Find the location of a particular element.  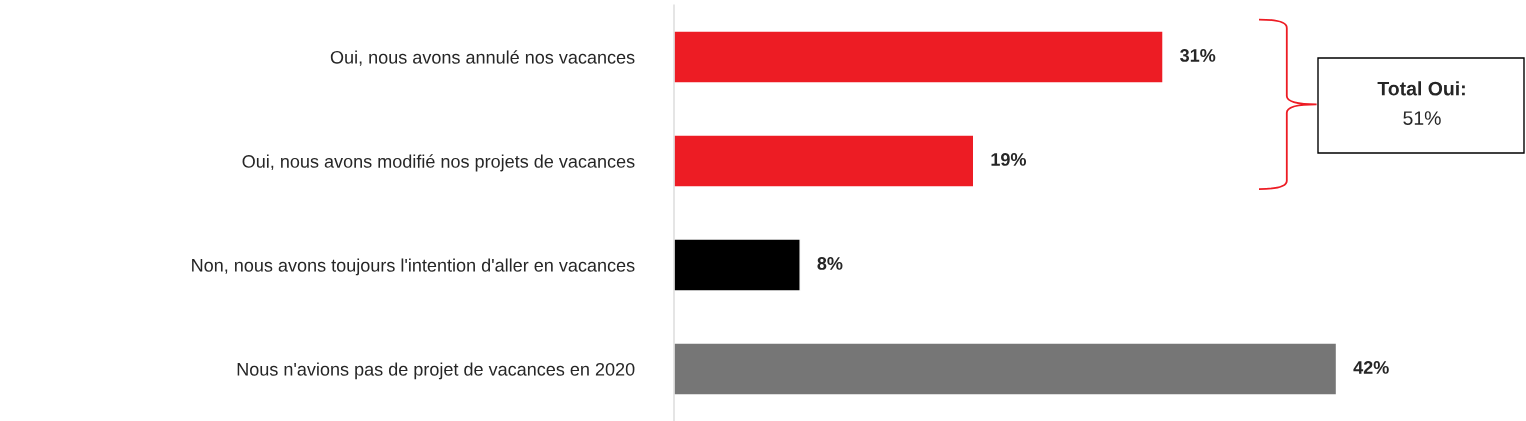

y-tick-label: Non, nous avons toujours l'intention d'aller en vacances is located at coordinates (413, 267).